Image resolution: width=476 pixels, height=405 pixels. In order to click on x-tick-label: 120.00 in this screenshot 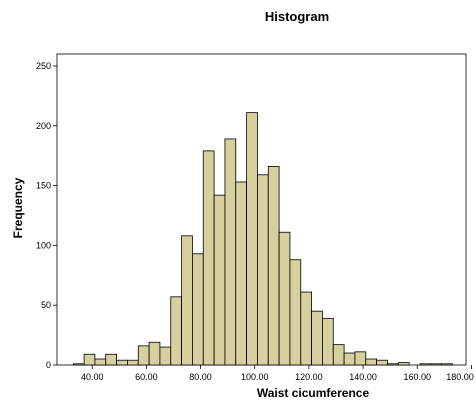, I will do `click(309, 377)`.